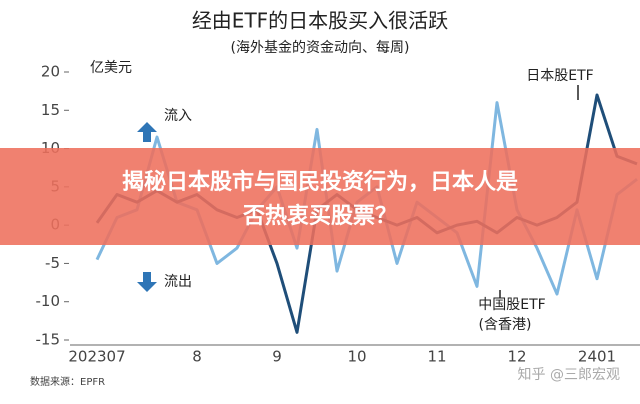  I want to click on x-tick-label: 9, so click(277, 357).